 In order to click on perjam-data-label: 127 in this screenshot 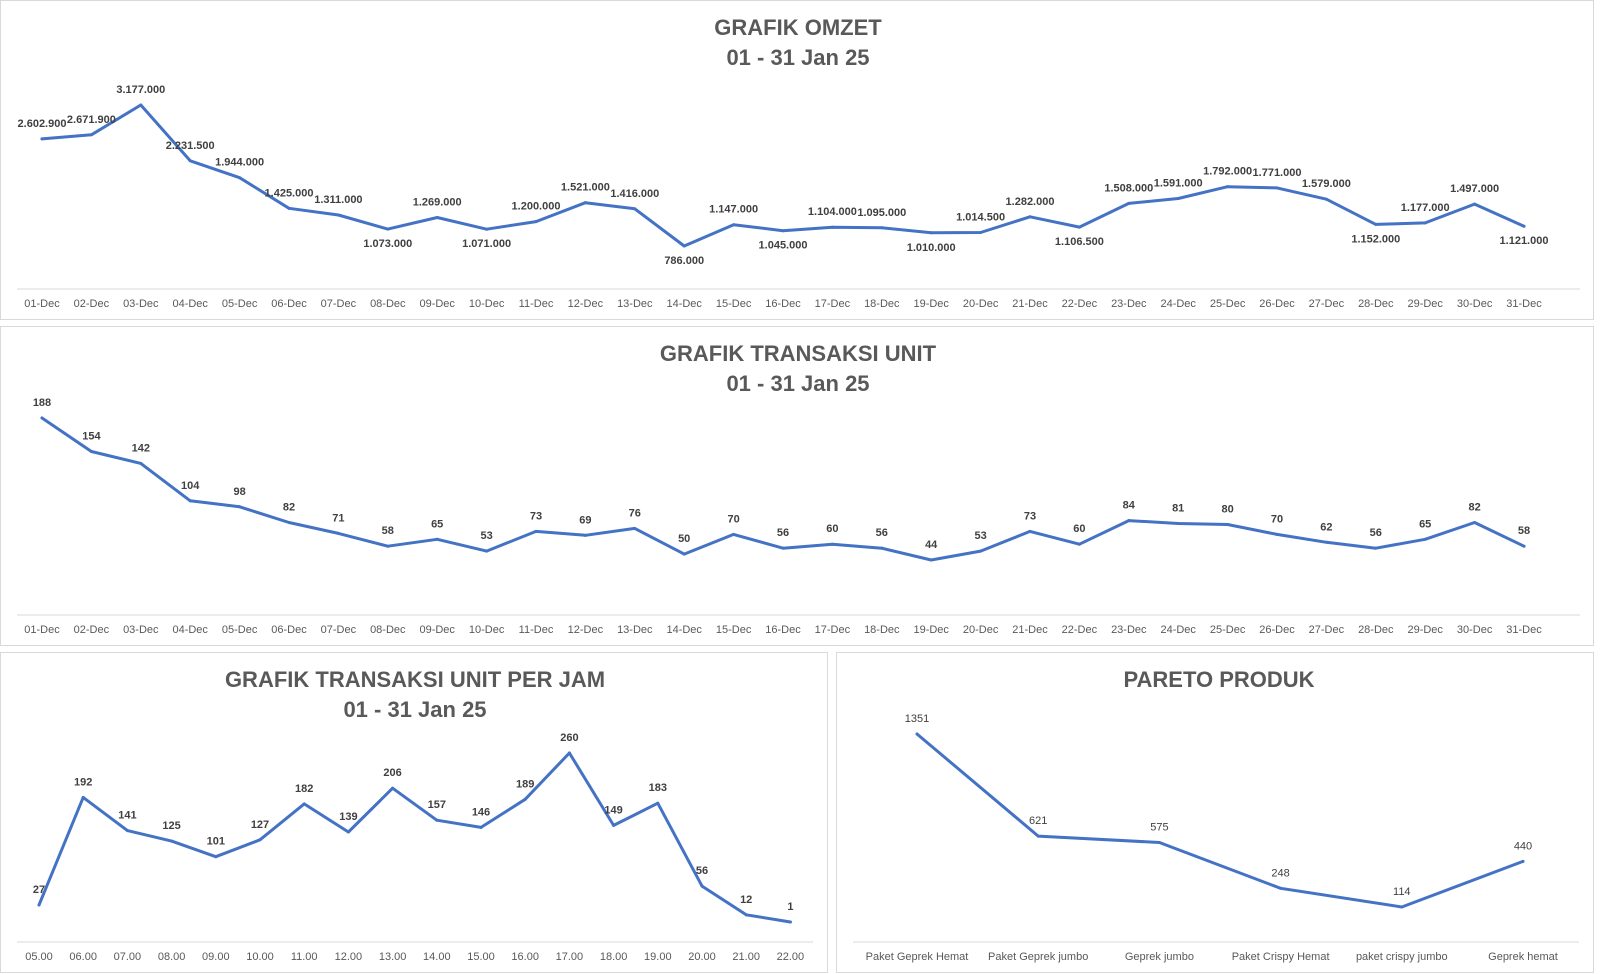, I will do `click(260, 825)`.